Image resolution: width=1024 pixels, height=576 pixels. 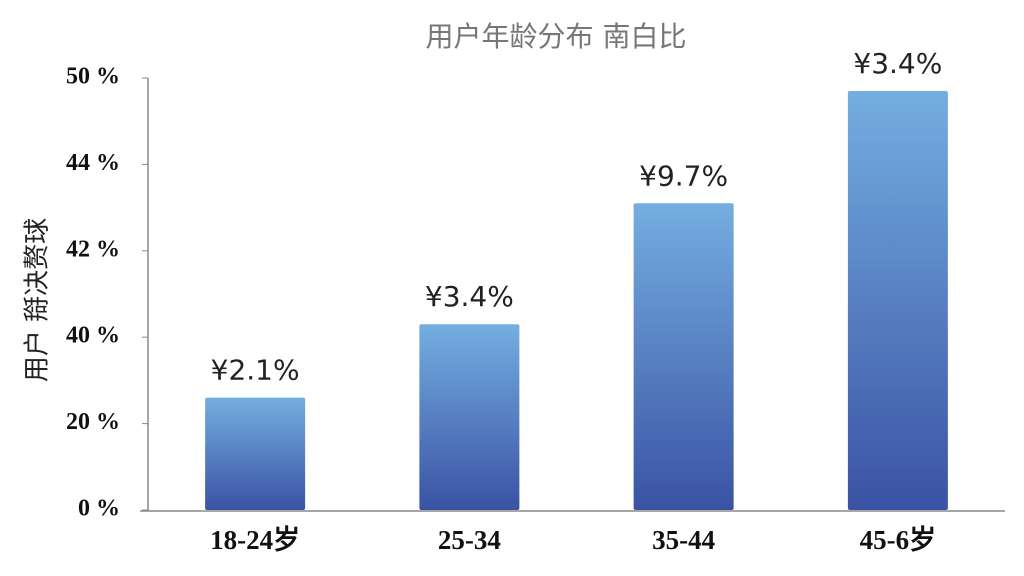 I want to click on y-axis-label: 用户 搿决赘球, so click(x=38, y=300).